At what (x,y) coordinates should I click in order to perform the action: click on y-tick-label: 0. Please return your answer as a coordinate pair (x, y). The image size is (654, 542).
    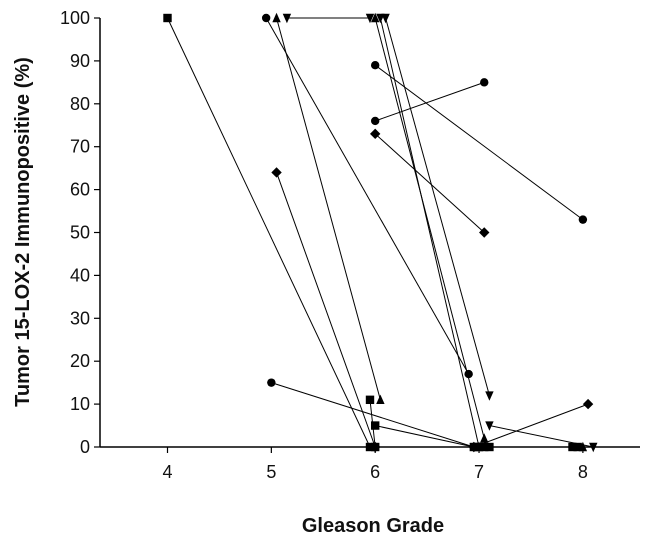
    Looking at the image, I should click on (85, 447).